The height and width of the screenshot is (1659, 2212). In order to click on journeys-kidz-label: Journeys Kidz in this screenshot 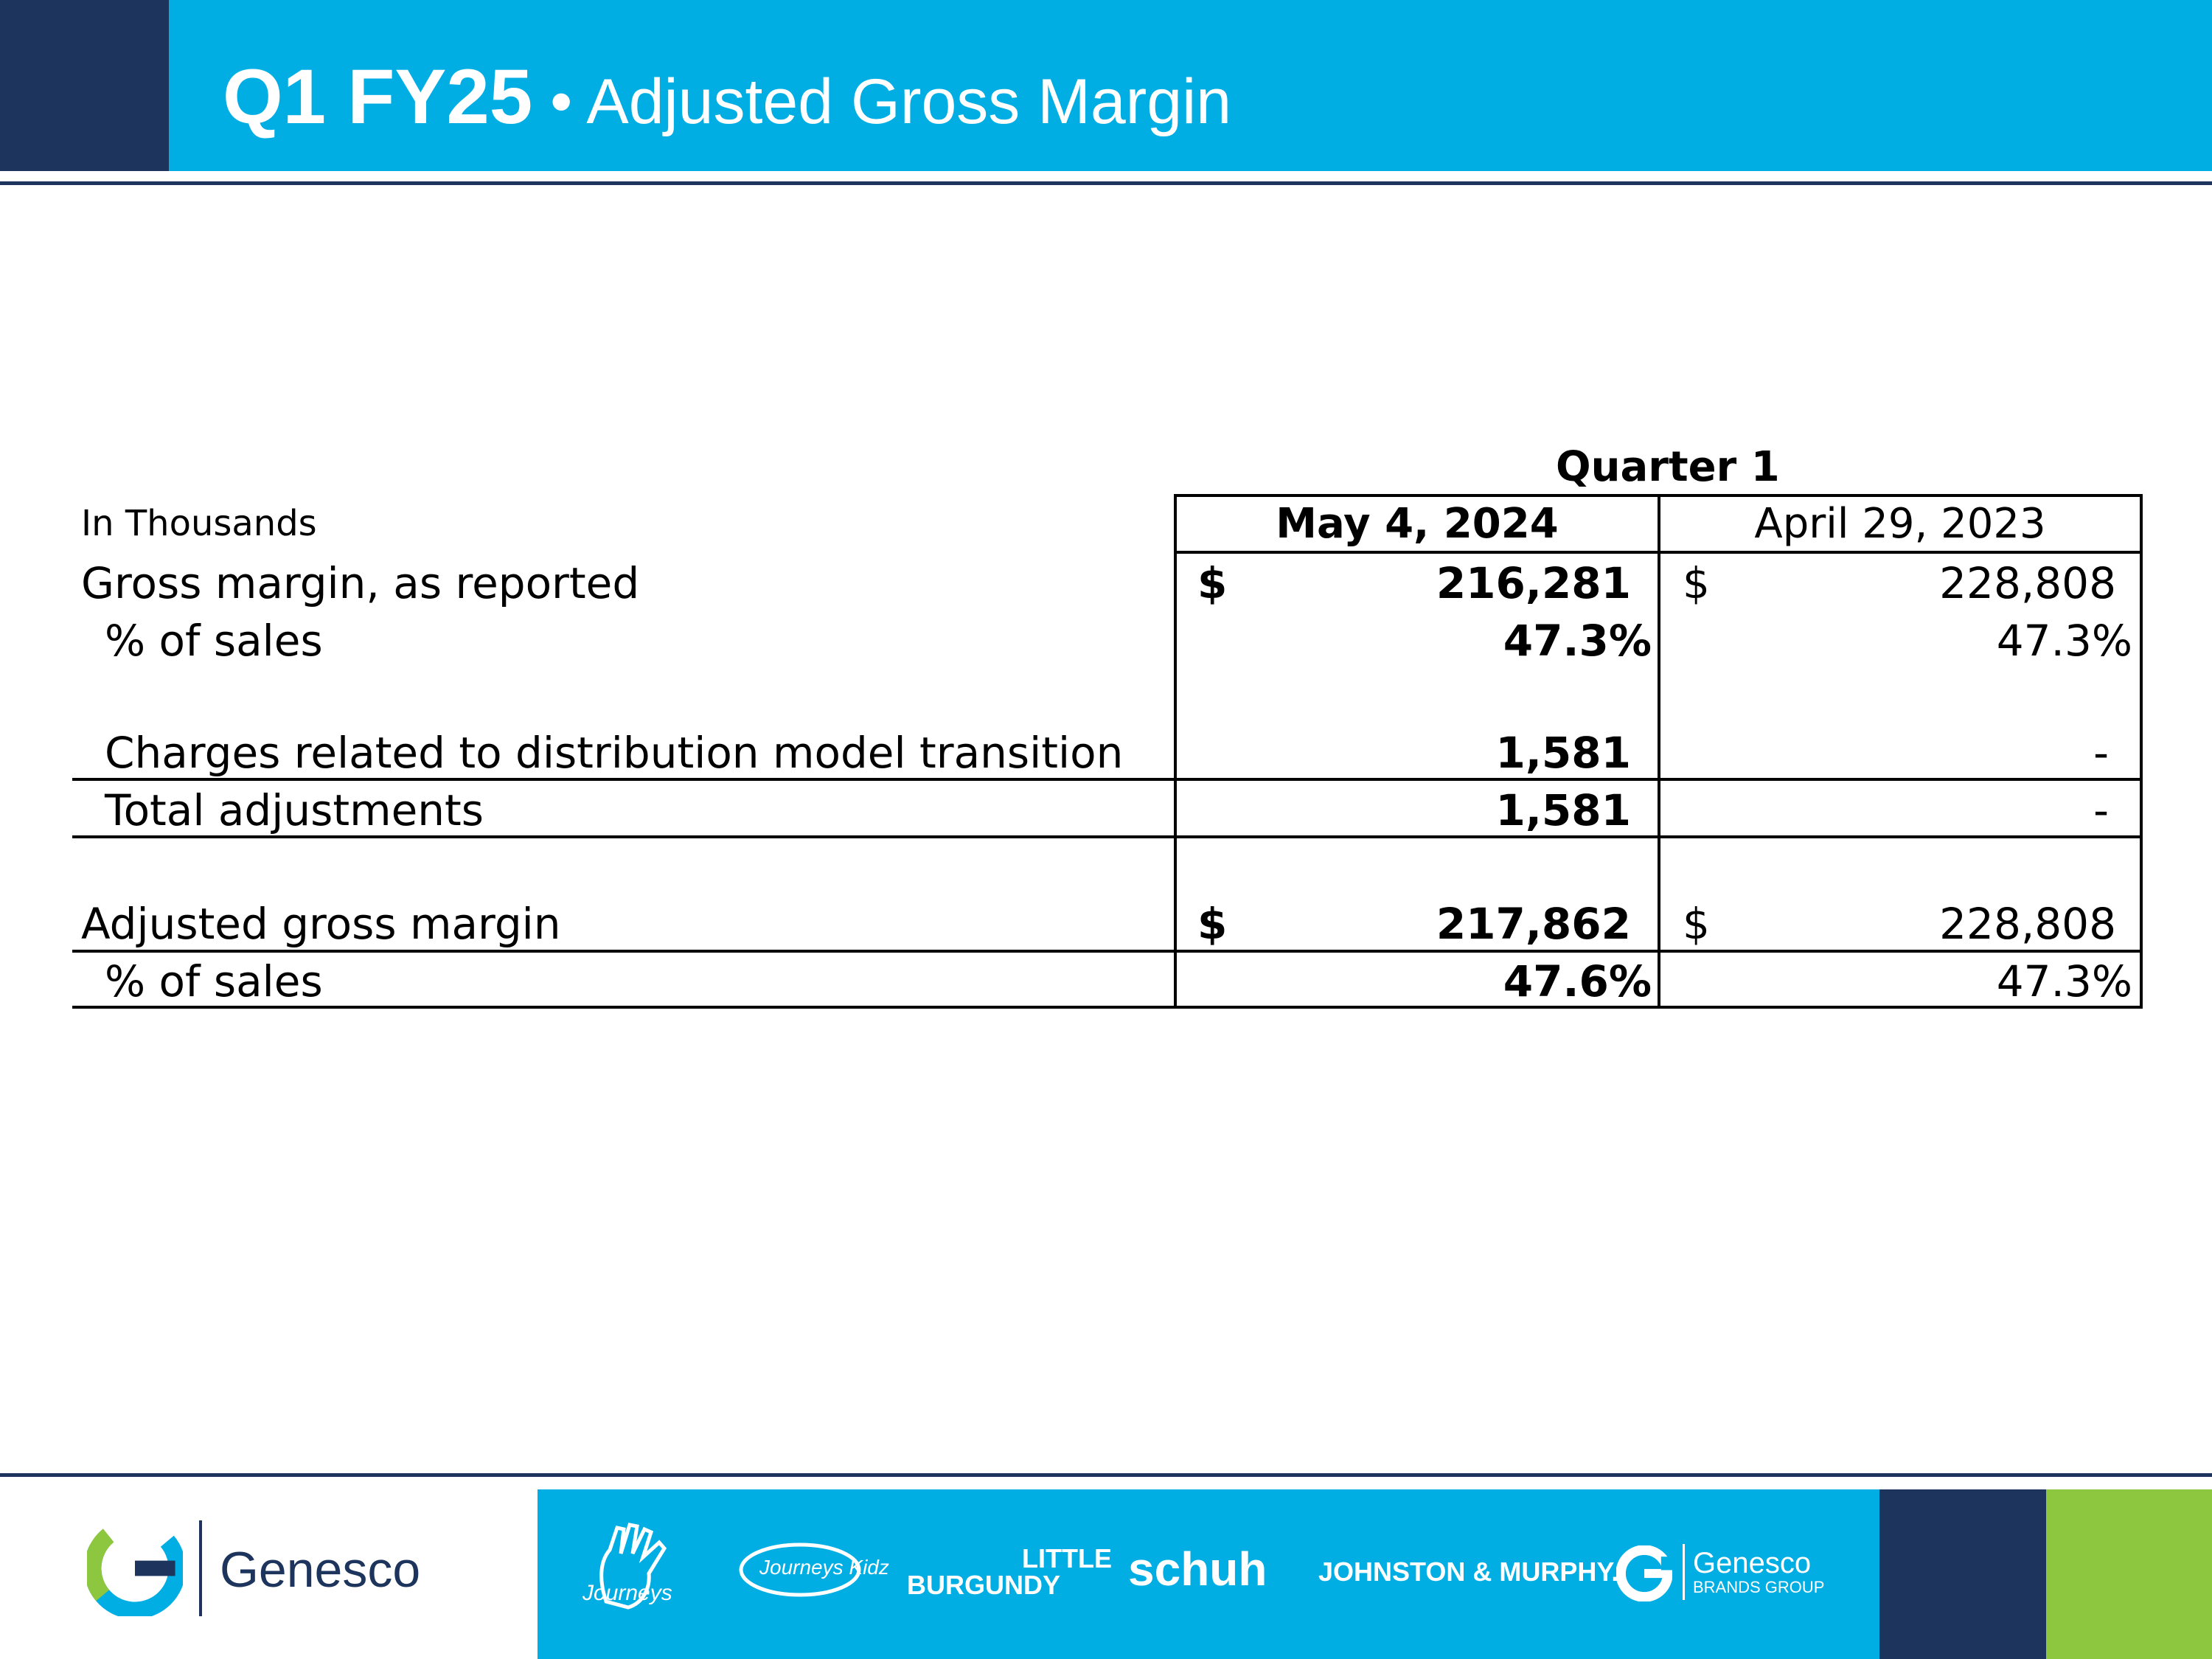, I will do `click(824, 1567)`.